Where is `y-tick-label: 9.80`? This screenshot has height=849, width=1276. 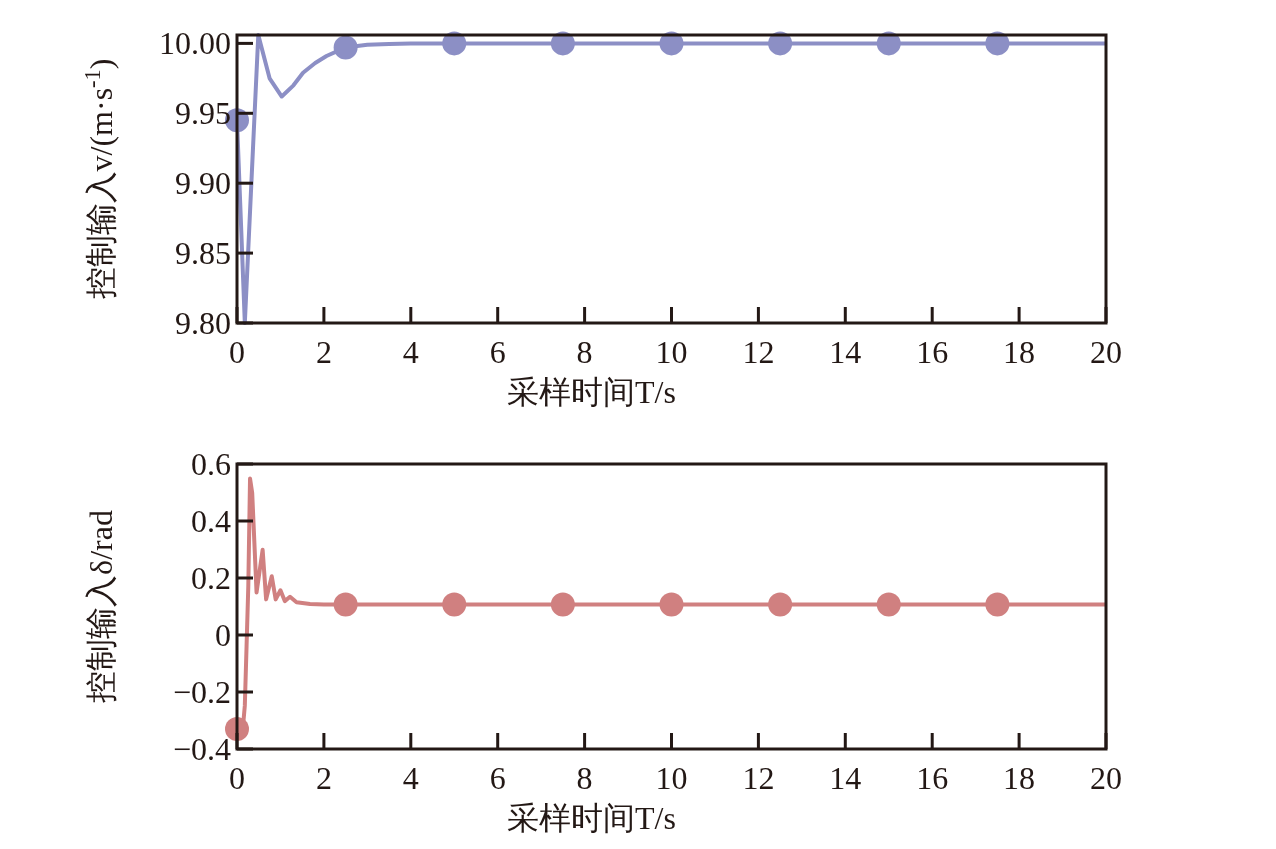
y-tick-label: 9.80 is located at coordinates (203, 323).